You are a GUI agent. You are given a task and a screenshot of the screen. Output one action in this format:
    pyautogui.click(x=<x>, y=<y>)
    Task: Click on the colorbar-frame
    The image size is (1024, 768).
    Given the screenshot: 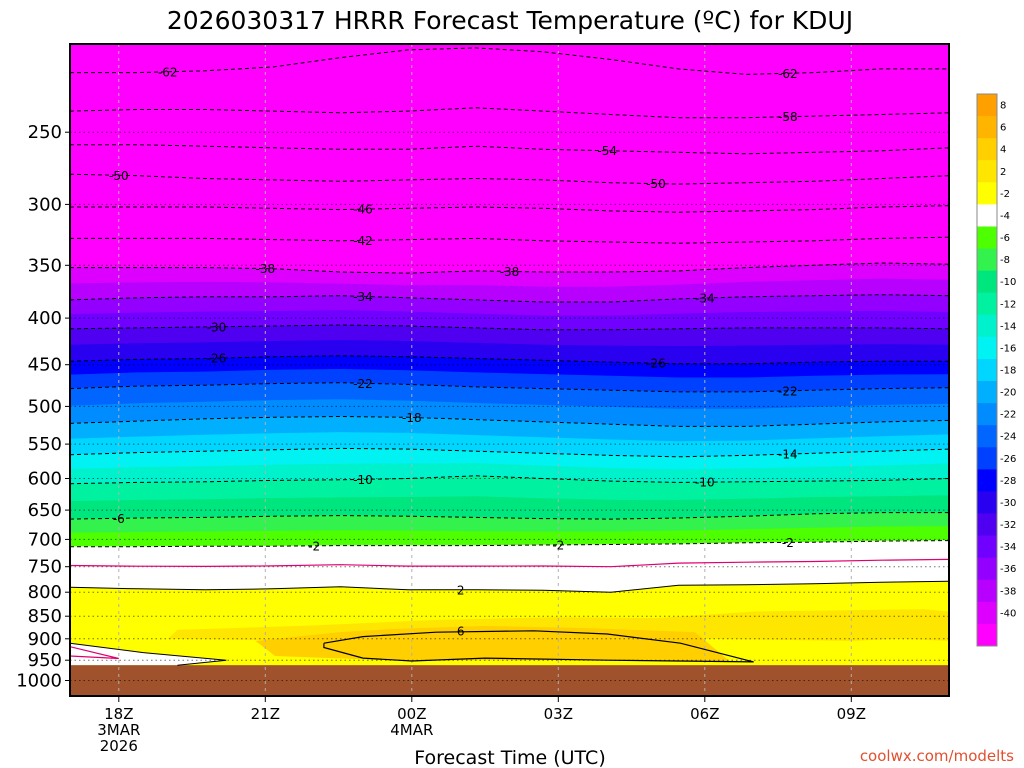 What is the action you would take?
    pyautogui.click(x=987, y=370)
    